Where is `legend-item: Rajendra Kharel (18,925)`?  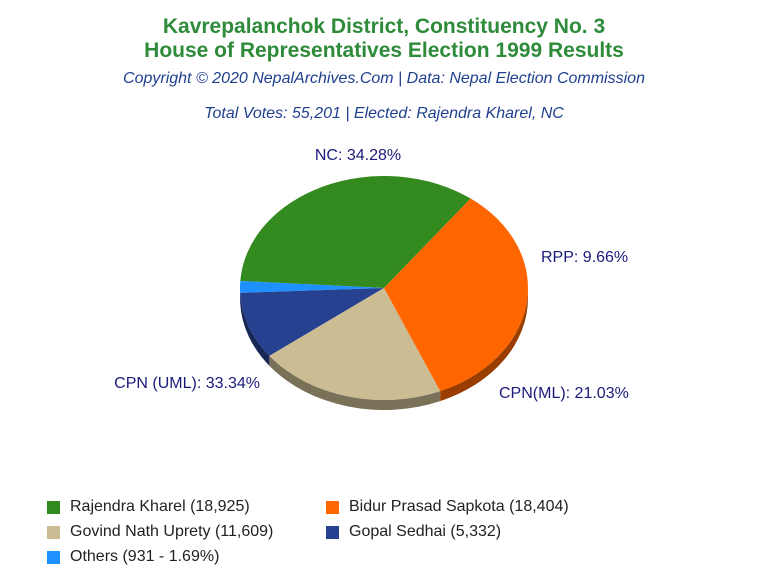
legend-item: Rajendra Kharel (18,925) is located at coordinates (148, 507).